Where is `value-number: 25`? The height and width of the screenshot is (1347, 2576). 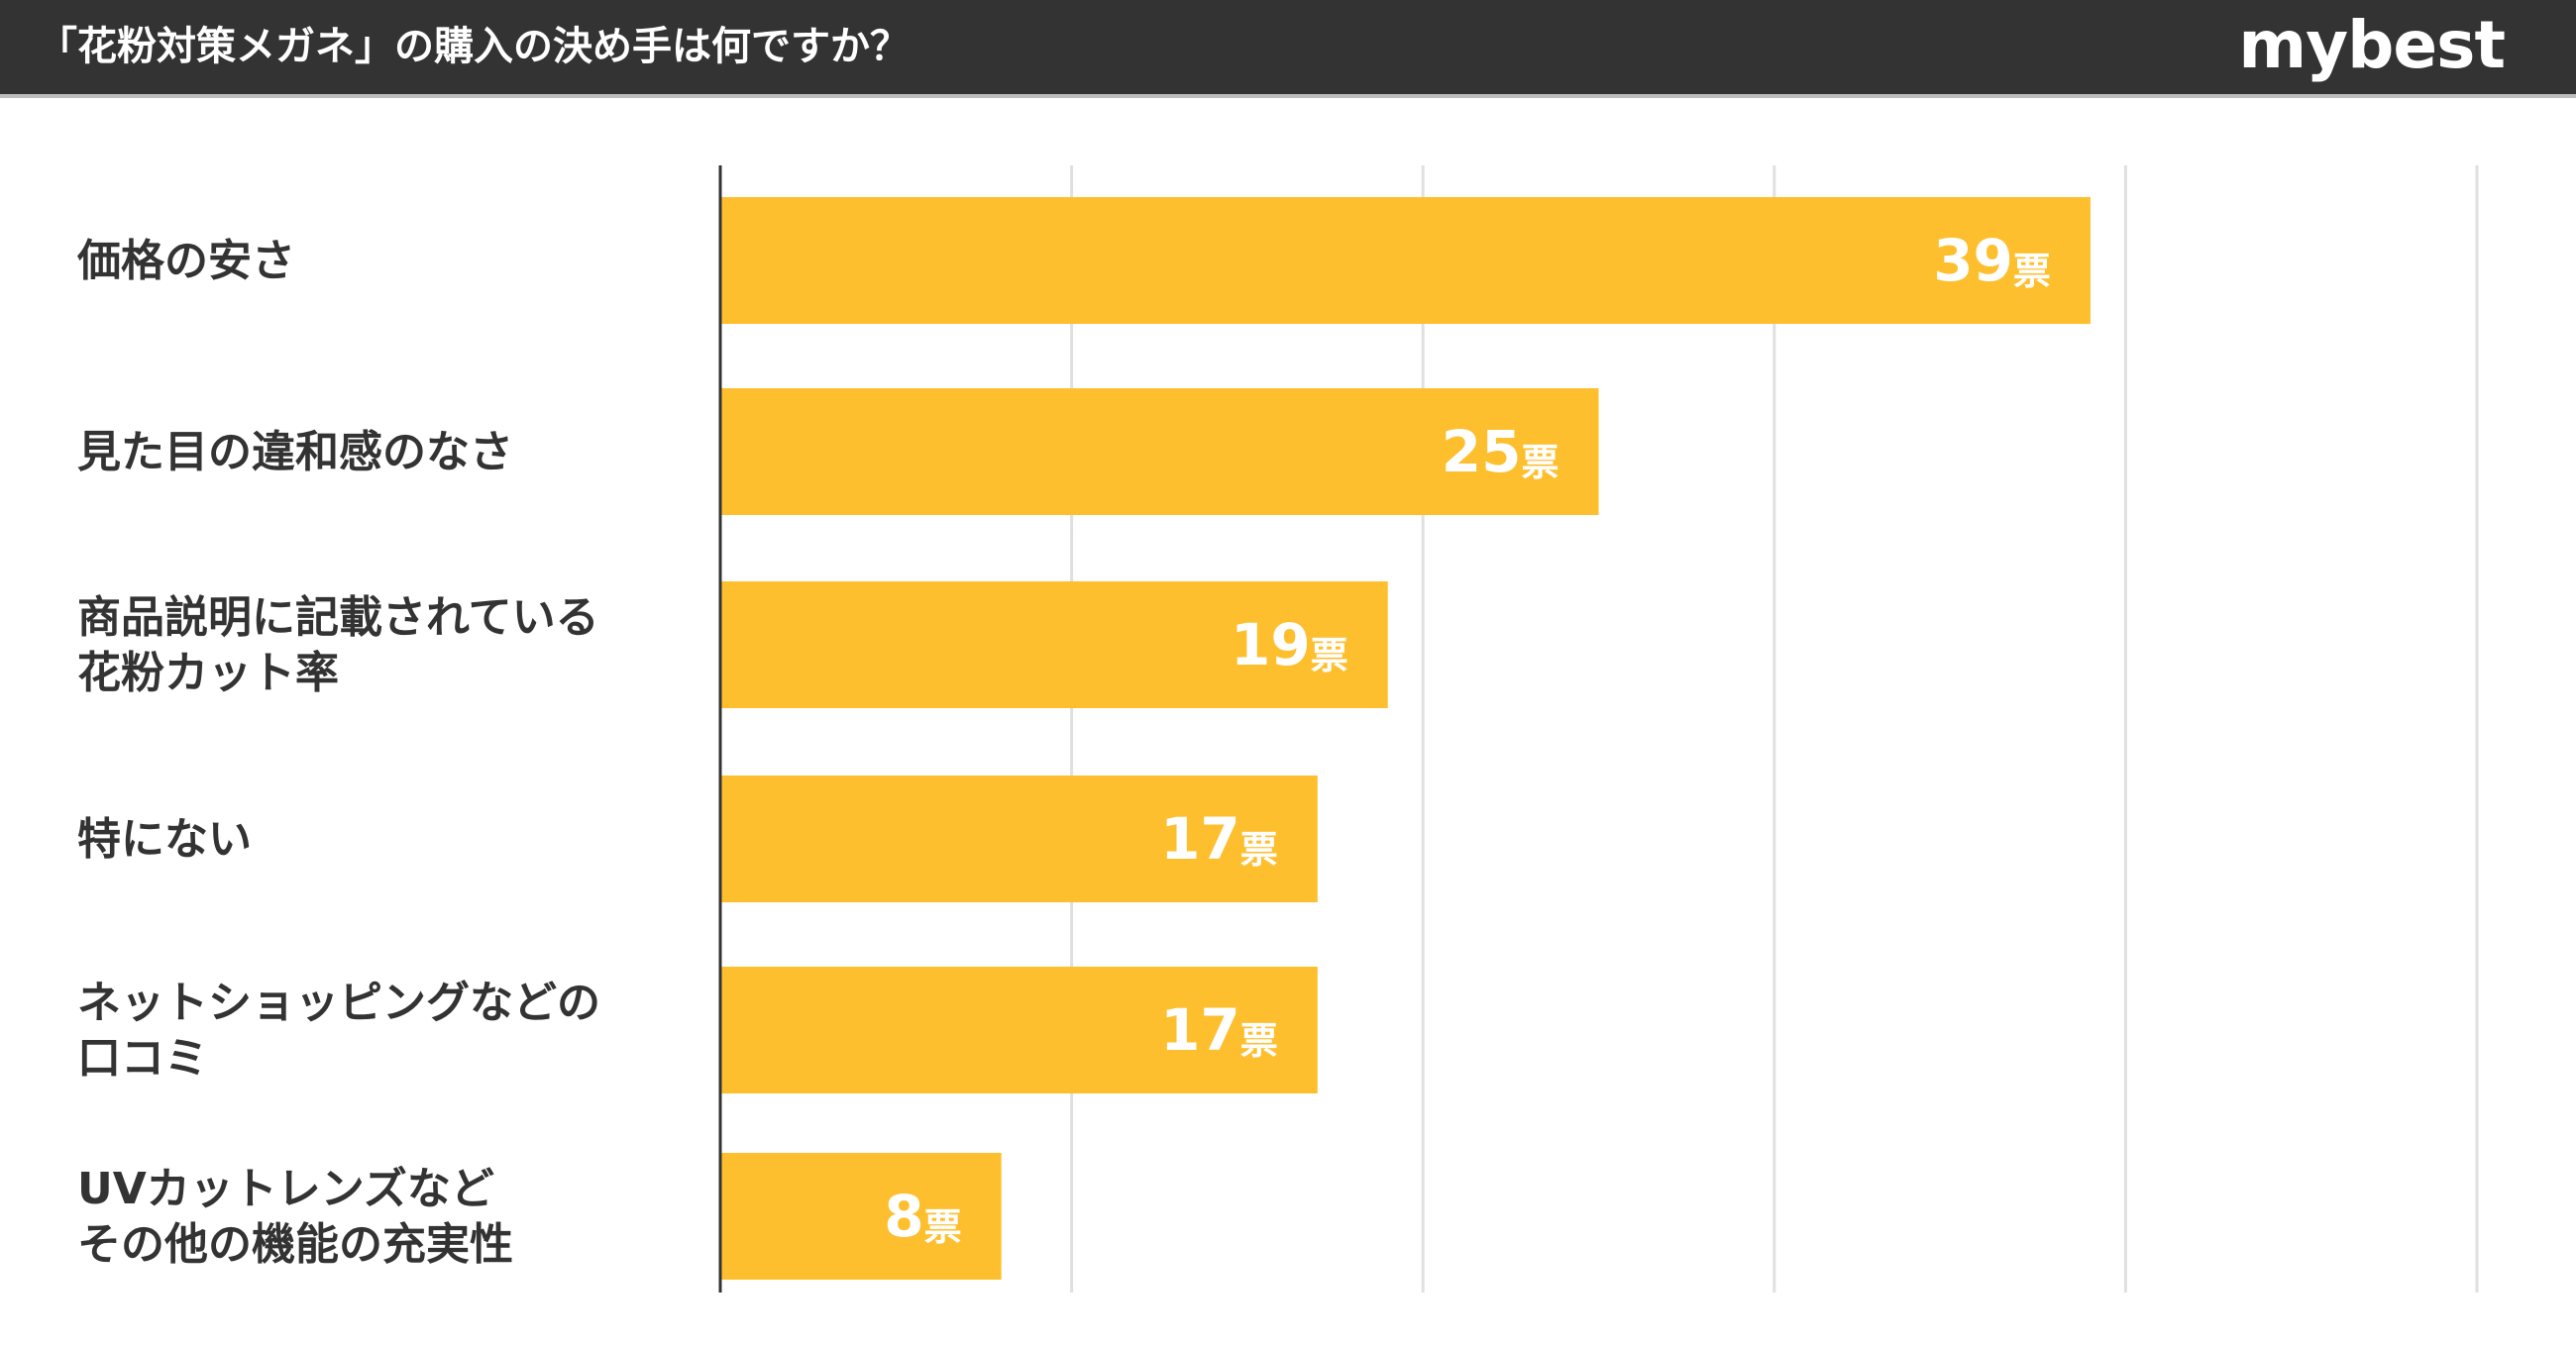
value-number: 25 is located at coordinates (1482, 451).